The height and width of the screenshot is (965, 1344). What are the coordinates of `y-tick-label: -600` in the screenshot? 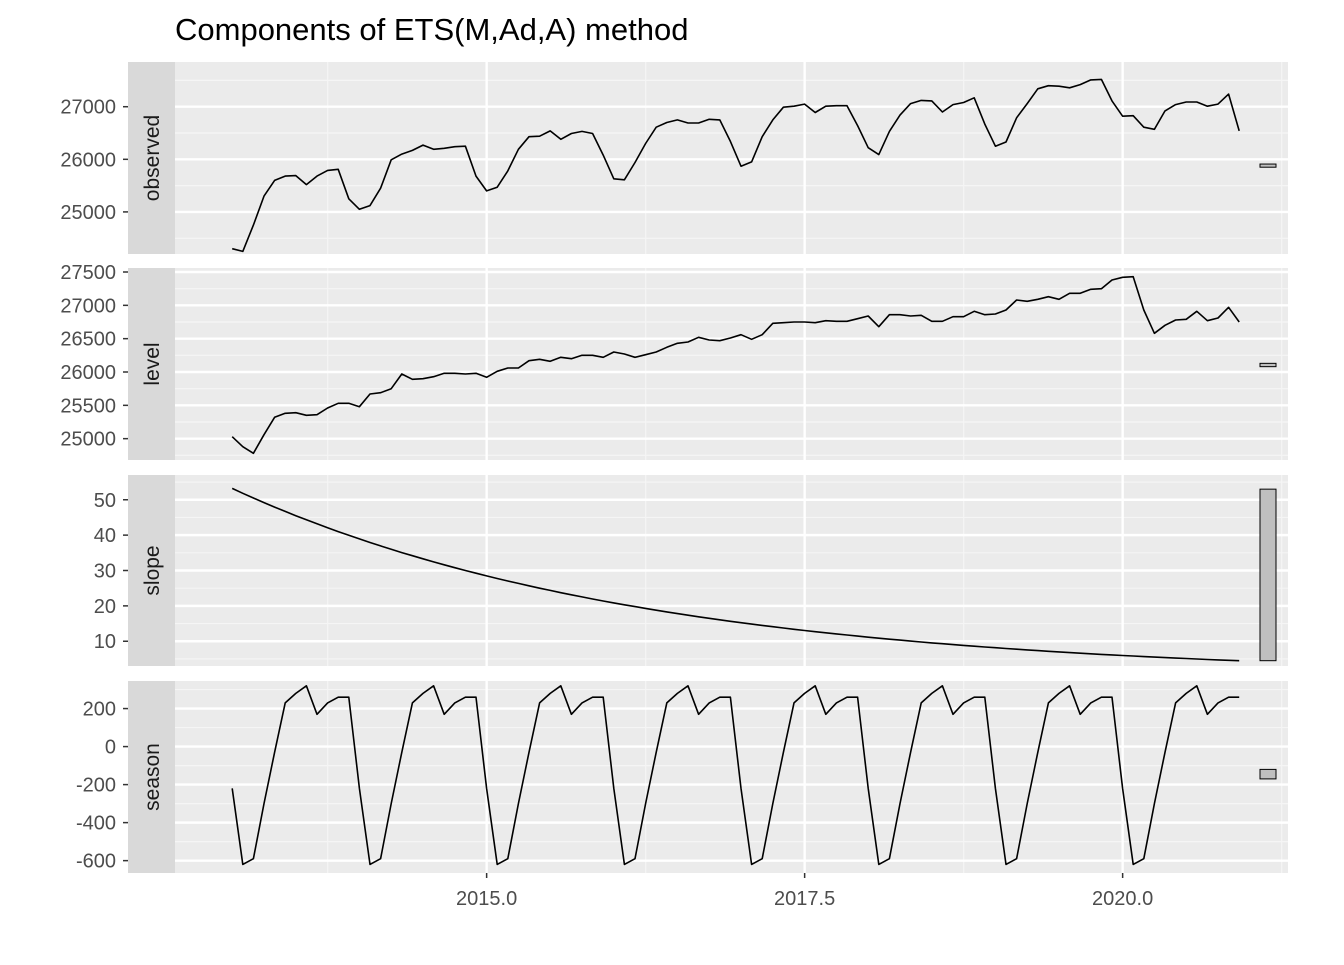 It's located at (96, 862).